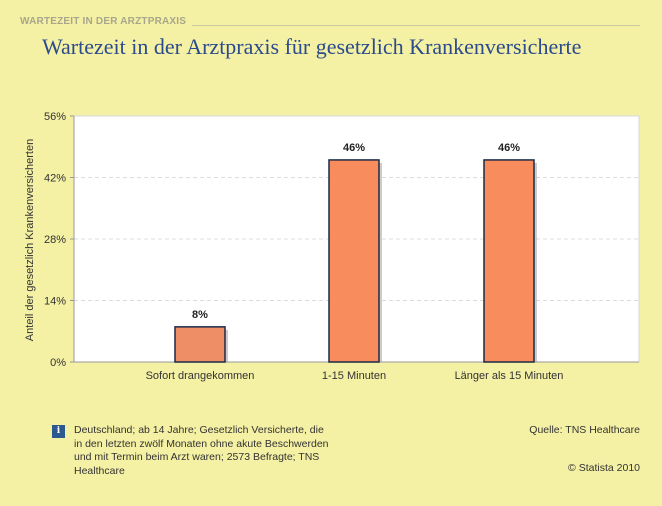 The height and width of the screenshot is (506, 662). What do you see at coordinates (55, 240) in the screenshot?
I see `y-tick-label: 28%` at bounding box center [55, 240].